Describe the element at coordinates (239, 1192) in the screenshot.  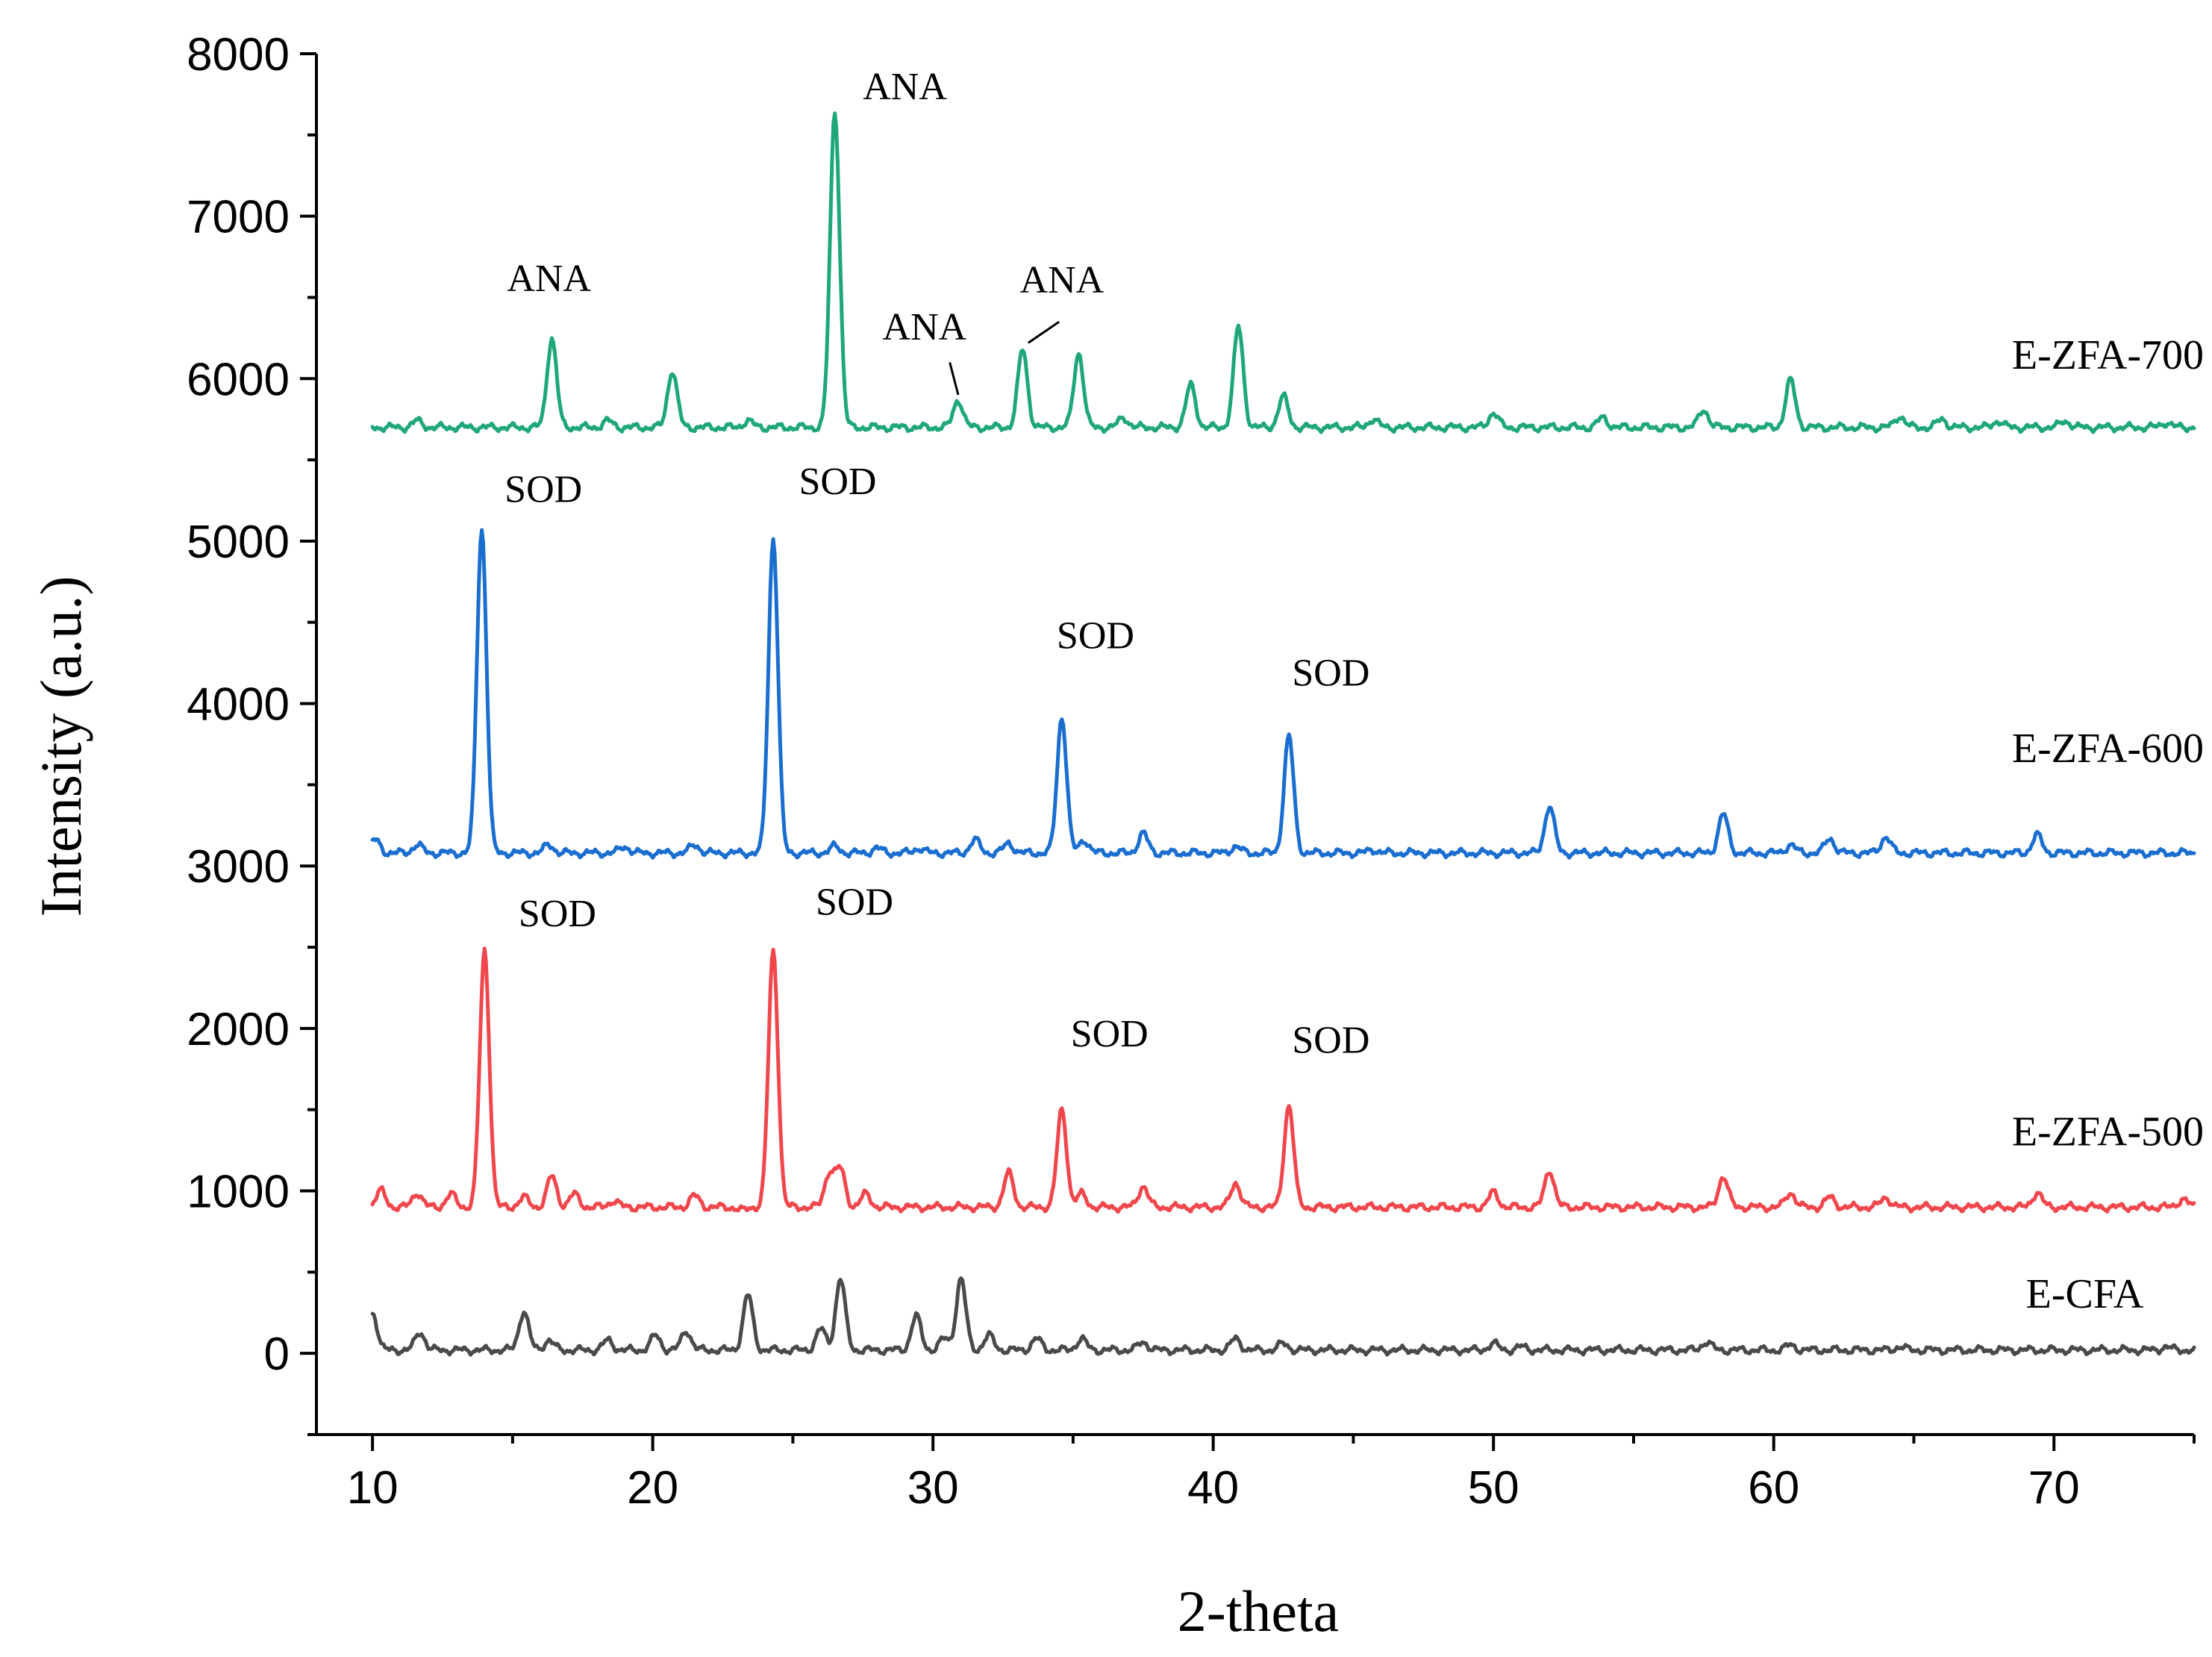
I see `y-tick-label: 1000` at that location.